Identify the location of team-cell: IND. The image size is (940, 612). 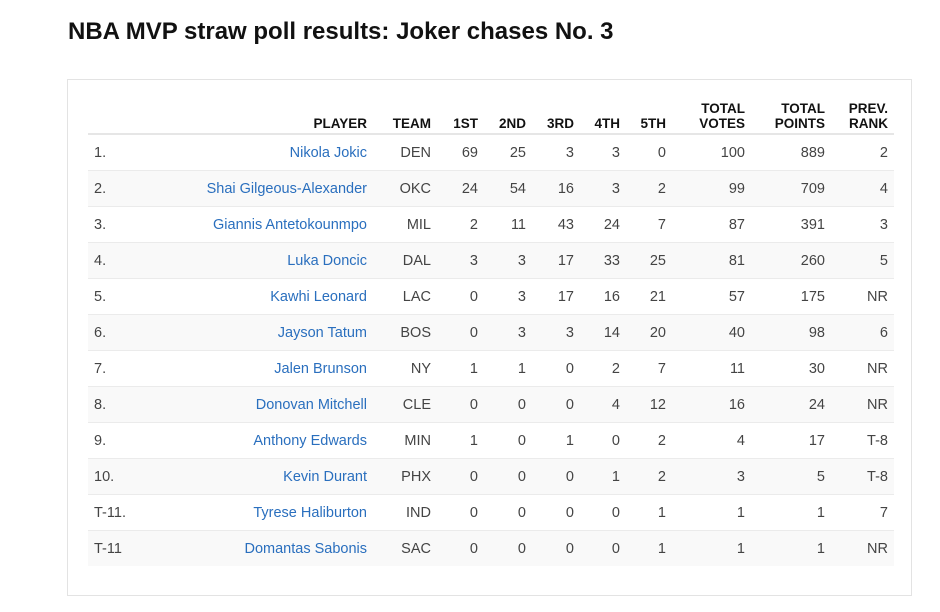
(407, 512).